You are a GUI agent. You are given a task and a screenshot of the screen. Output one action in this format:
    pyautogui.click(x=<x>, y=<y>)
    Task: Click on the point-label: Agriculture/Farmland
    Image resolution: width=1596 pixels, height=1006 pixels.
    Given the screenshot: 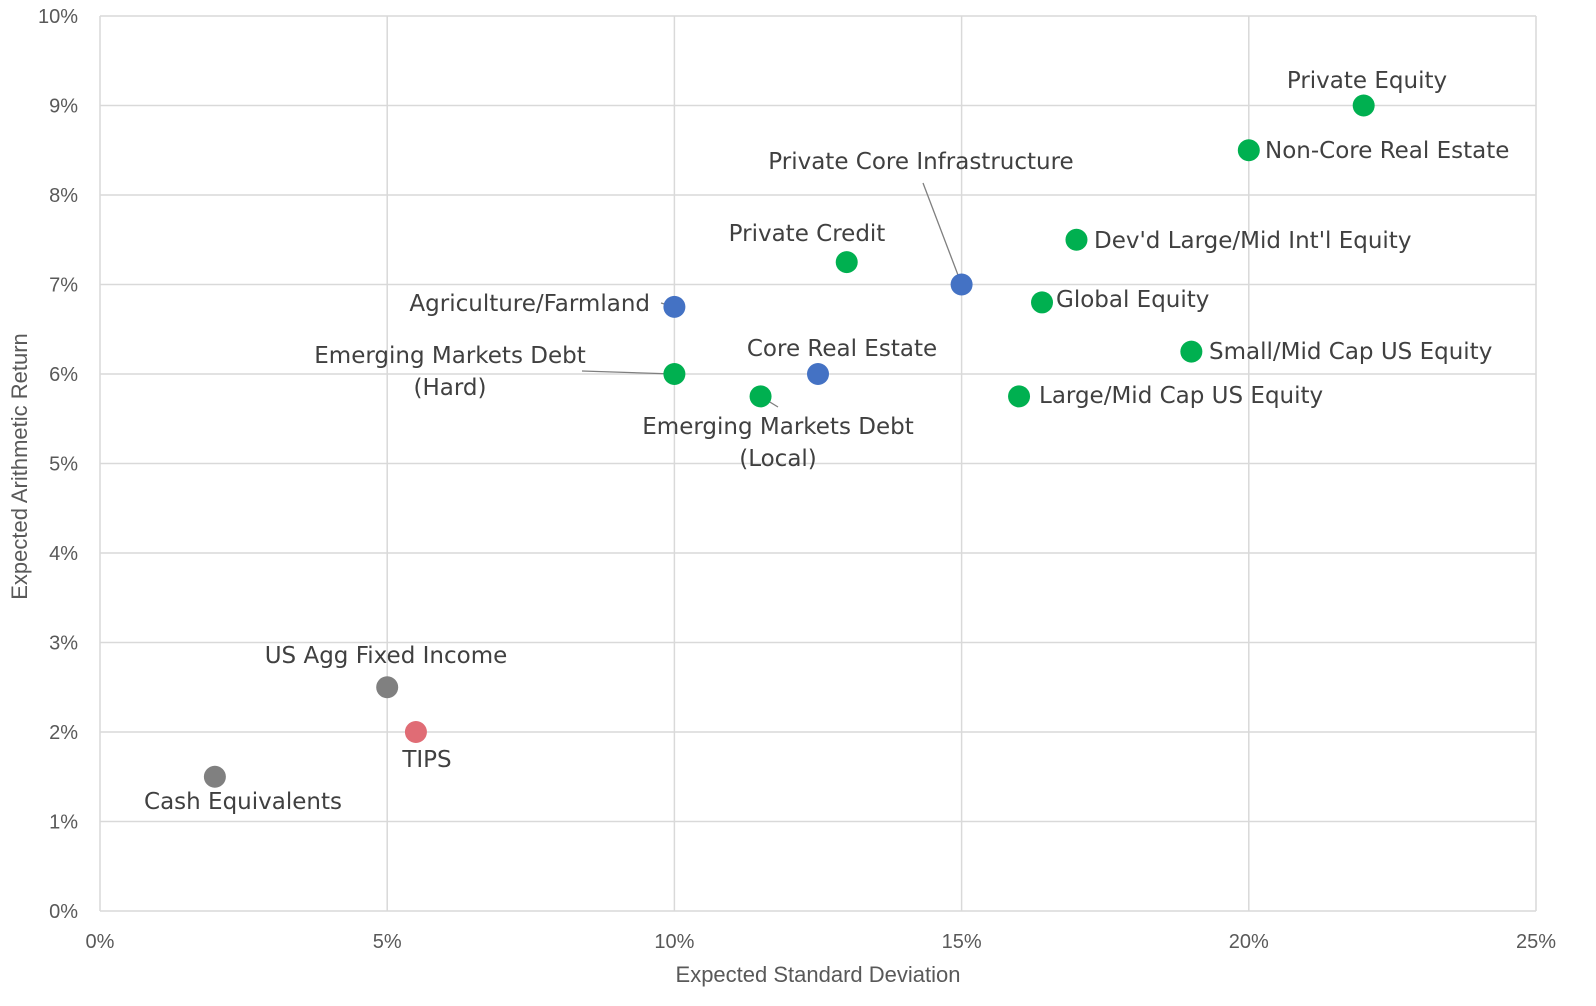 What is the action you would take?
    pyautogui.click(x=529, y=304)
    